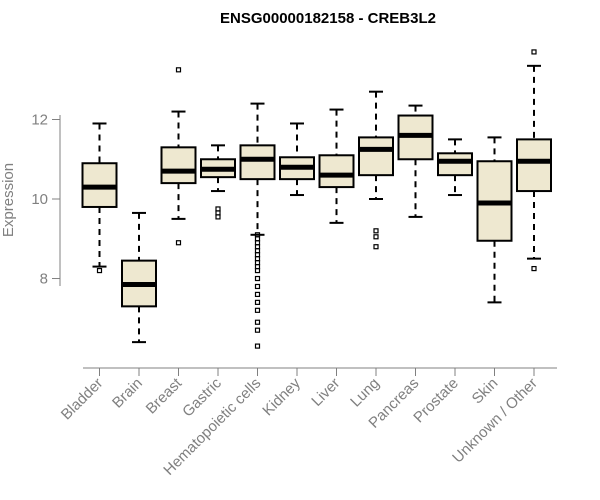 This screenshot has height=500, width=600. I want to click on chart-title: ENSG00000182158 - CREB3L2, so click(328, 18).